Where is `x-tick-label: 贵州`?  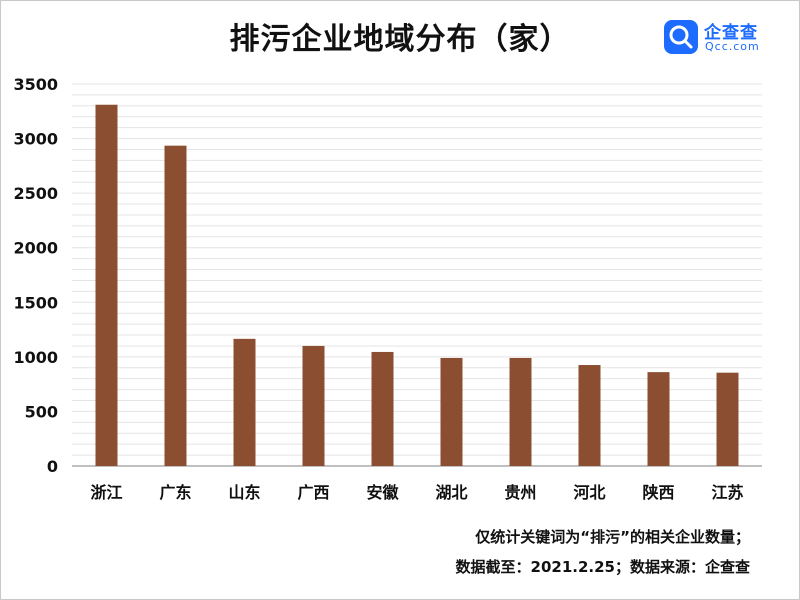
x-tick-label: 贵州 is located at coordinates (520, 492).